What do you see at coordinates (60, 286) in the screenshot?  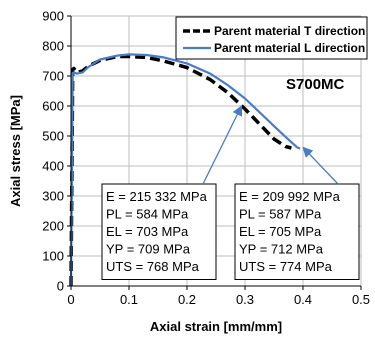 I see `y-tick-label: 0` at bounding box center [60, 286].